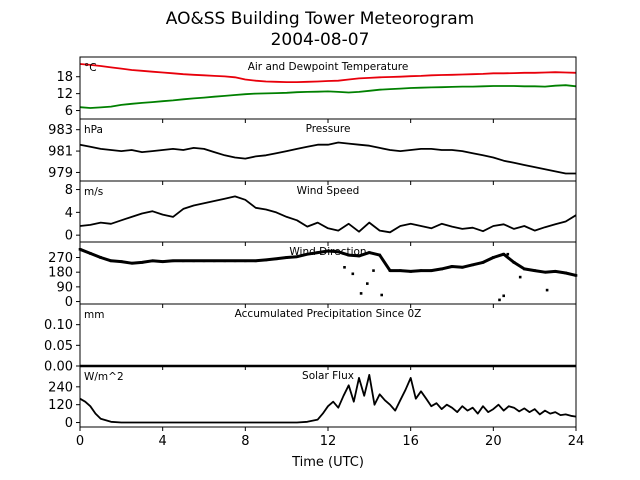 Image resolution: width=640 pixels, height=480 pixels. What do you see at coordinates (328, 129) in the screenshot?
I see `pressure-title: Pressure` at bounding box center [328, 129].